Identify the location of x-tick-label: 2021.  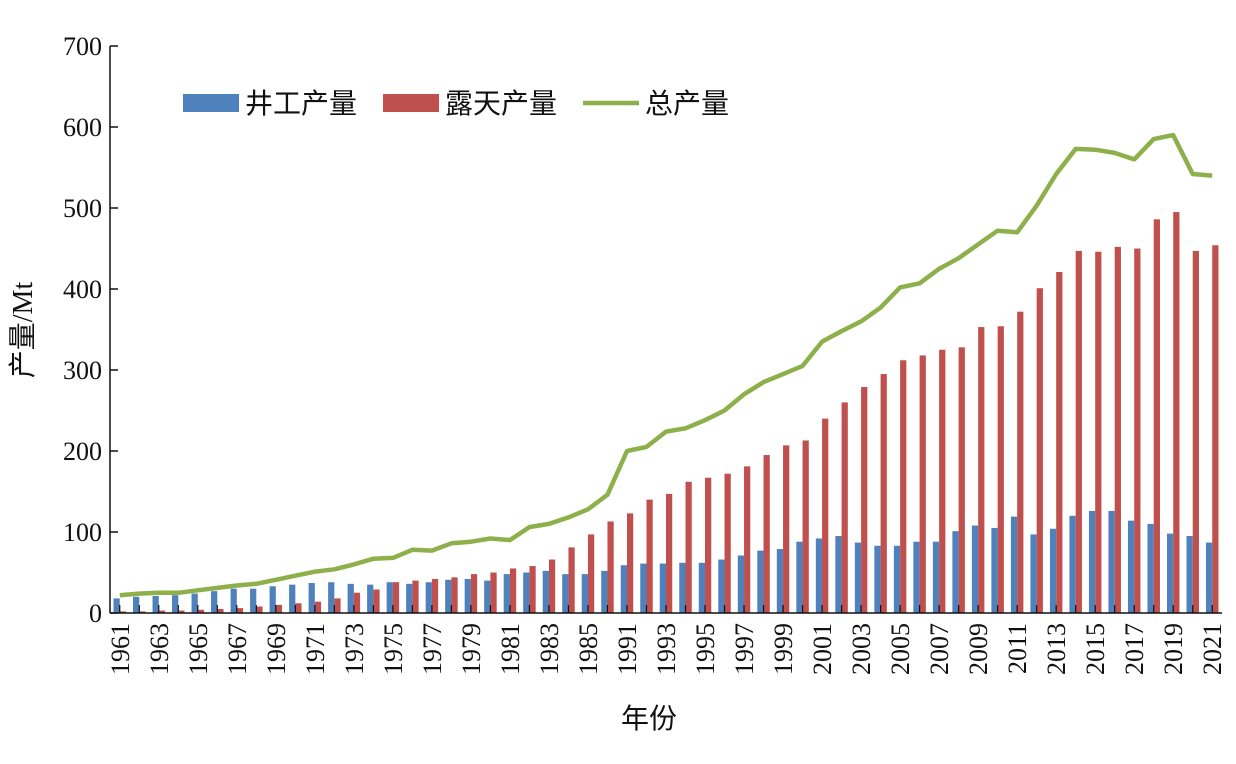
(1212, 649).